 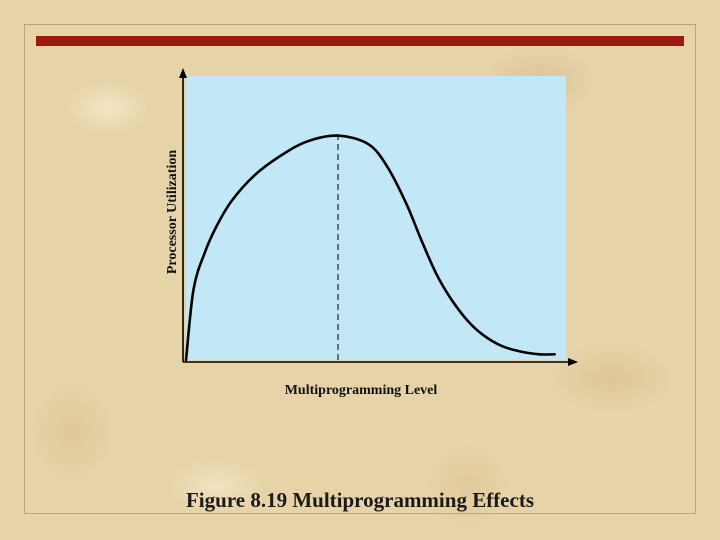 I want to click on x-axis-arrow, so click(x=573, y=362).